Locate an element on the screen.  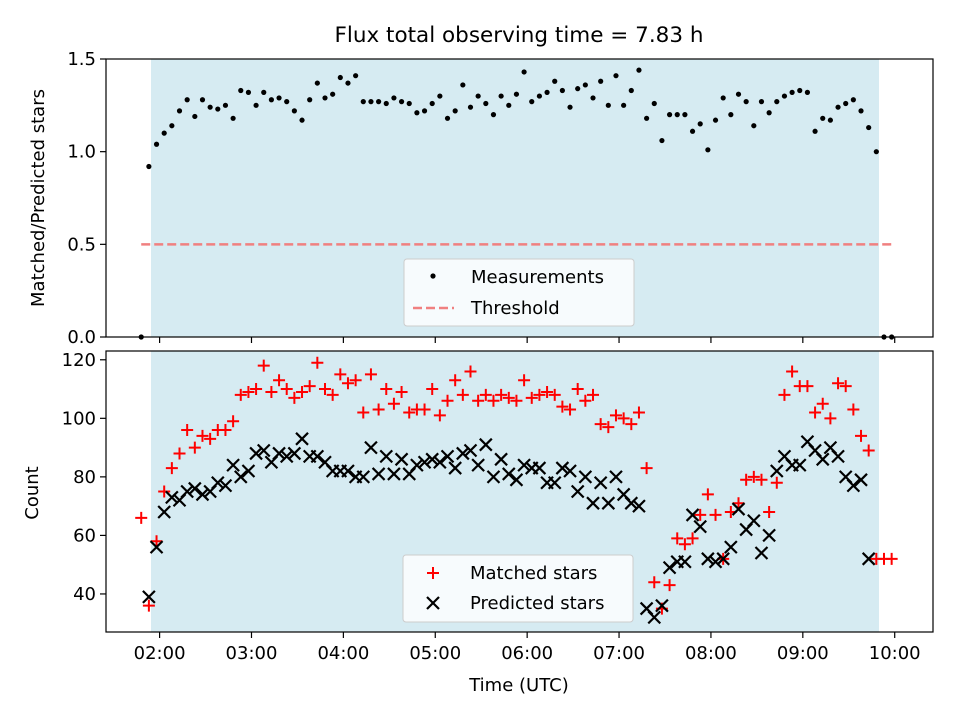
x-tick-label: 08:00 is located at coordinates (711, 653).